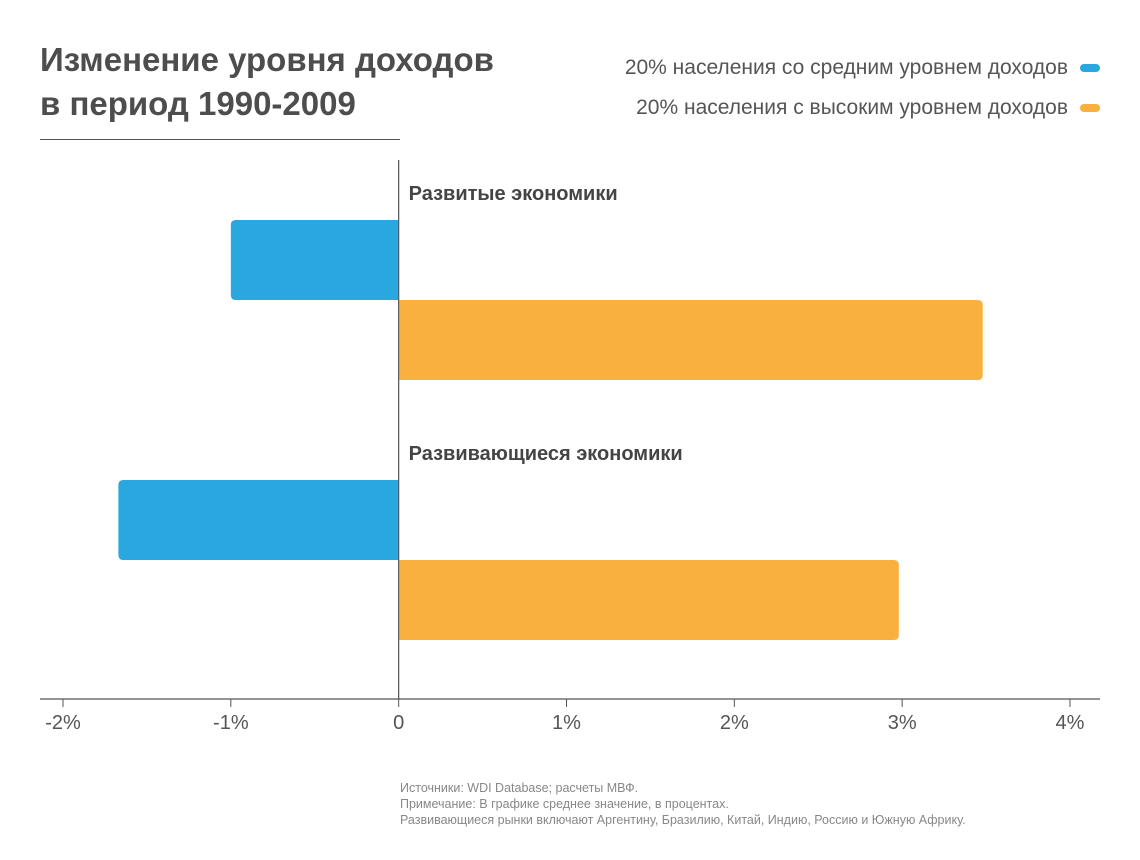 The height and width of the screenshot is (860, 1140). I want to click on category-label: Развитые экономики, so click(513, 194).